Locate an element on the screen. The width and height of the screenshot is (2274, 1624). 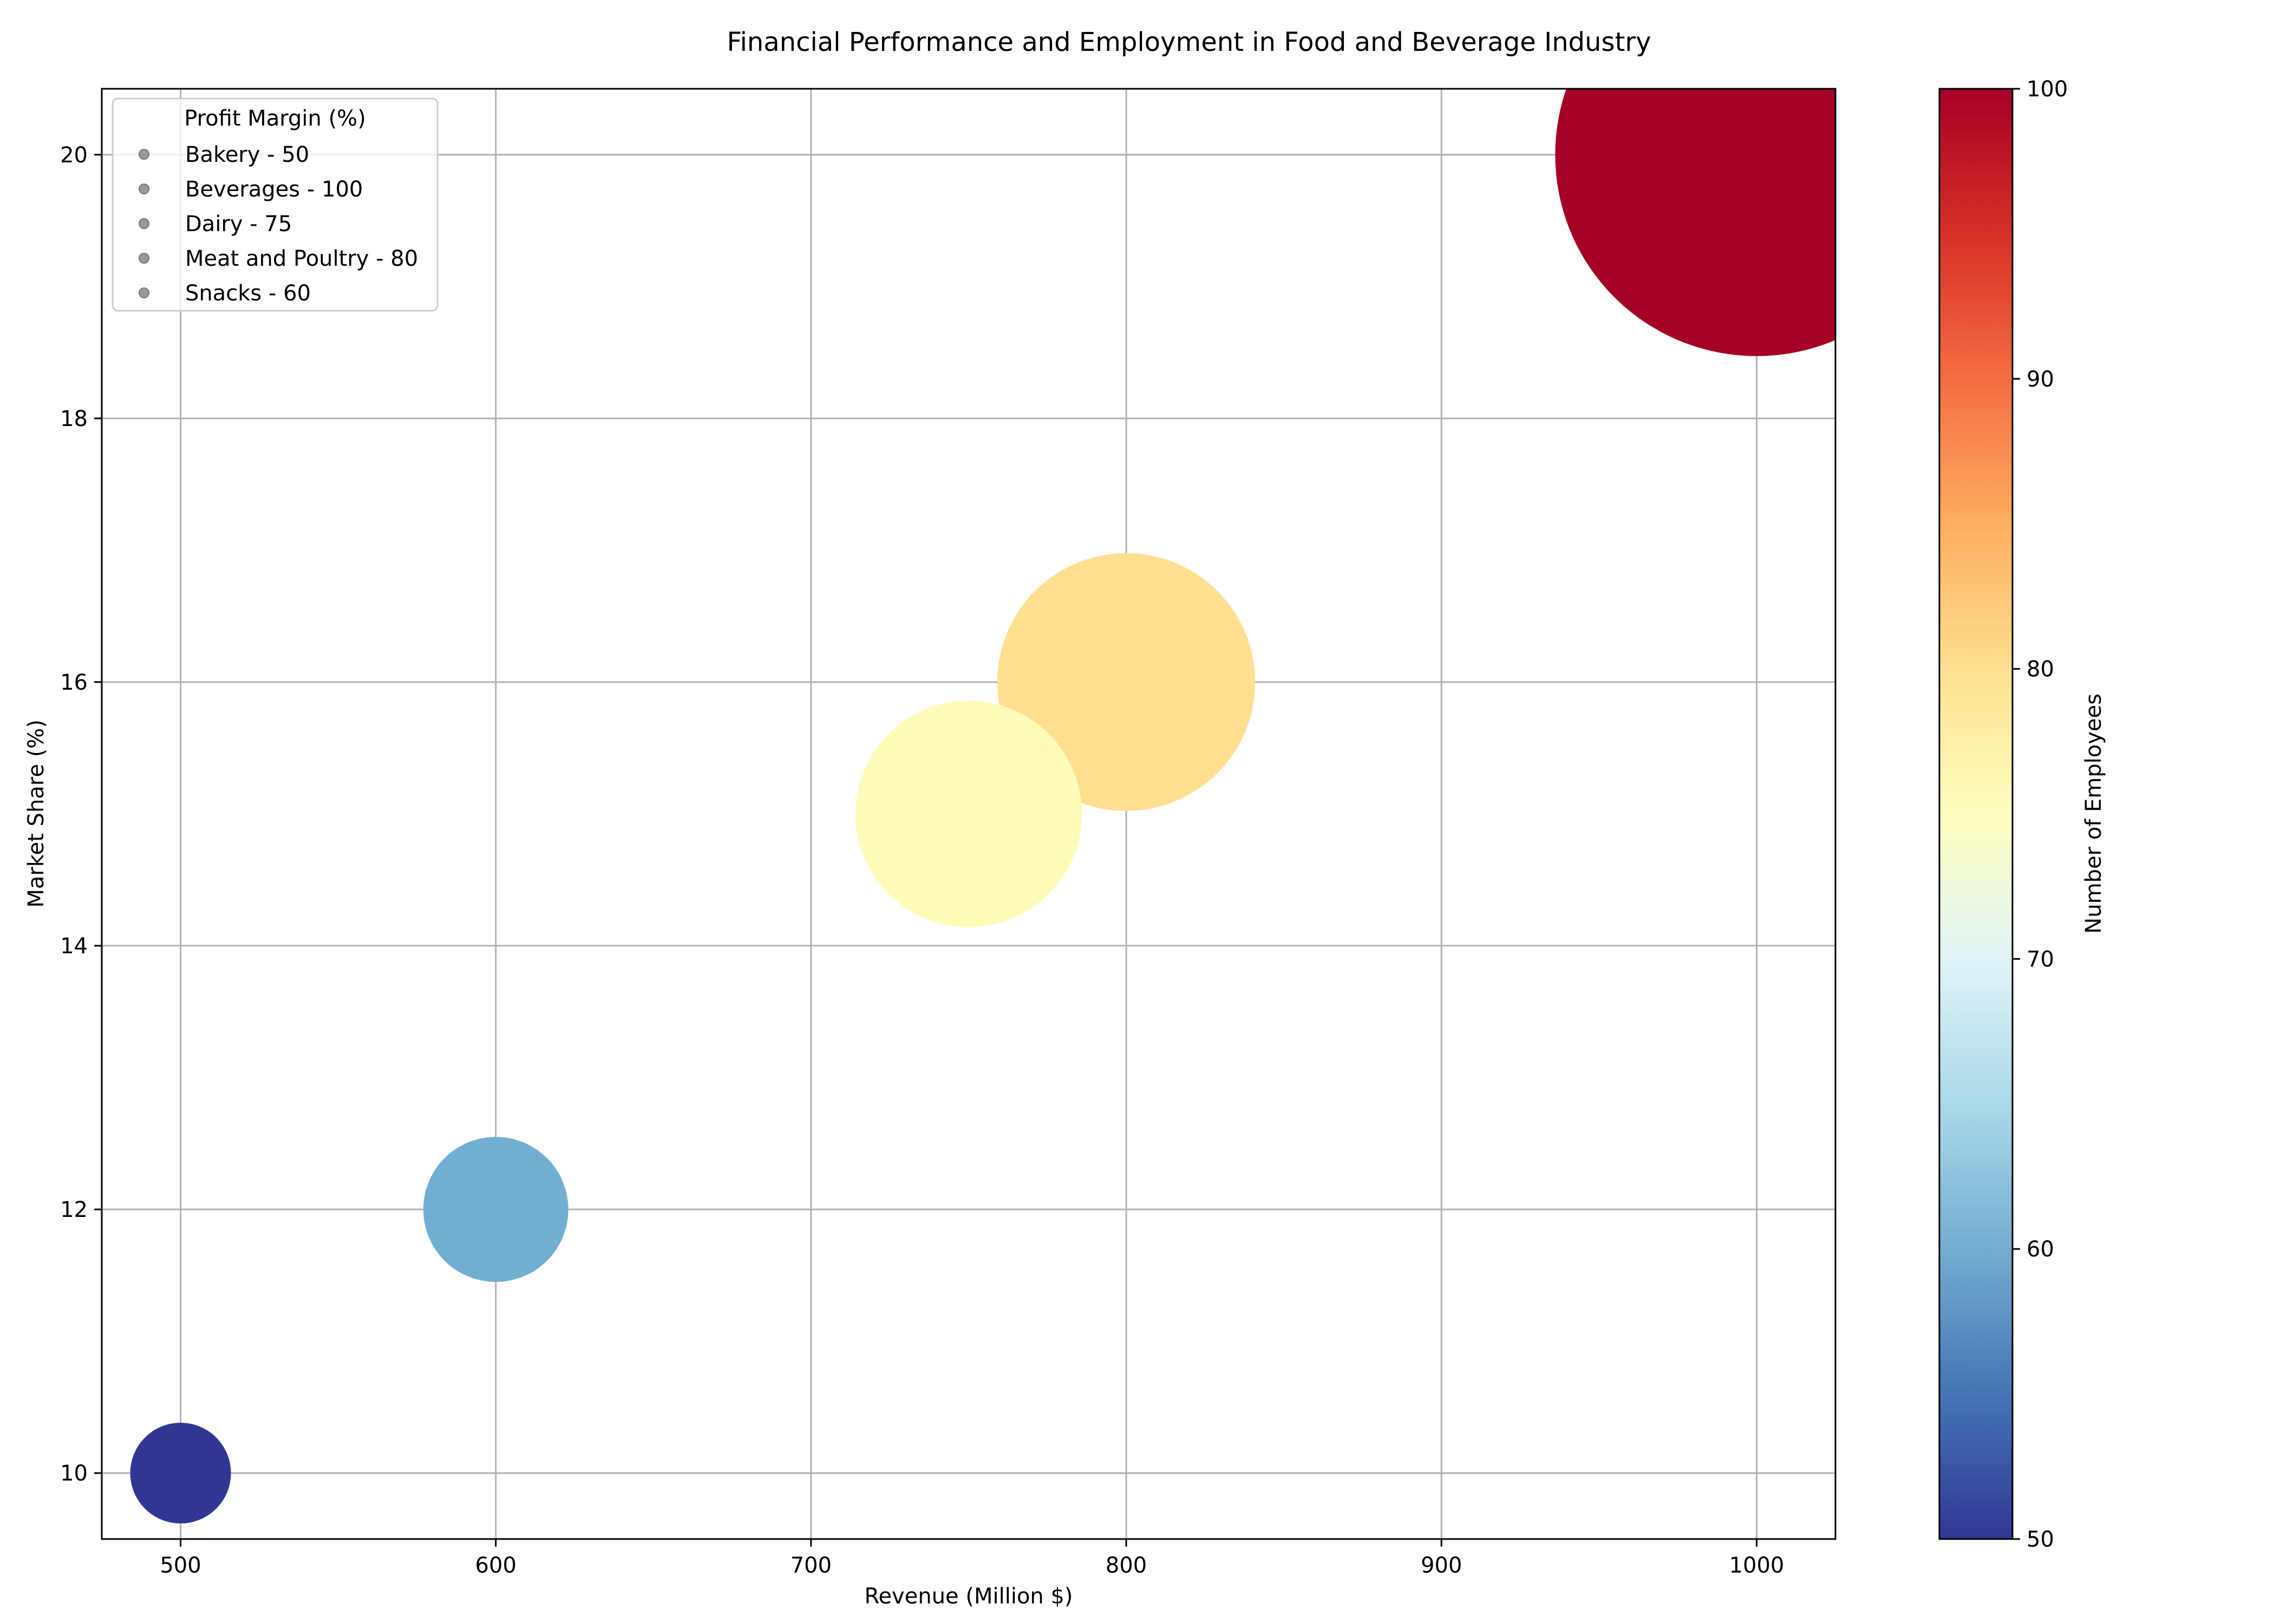
bubble-dairy is located at coordinates (969, 814).